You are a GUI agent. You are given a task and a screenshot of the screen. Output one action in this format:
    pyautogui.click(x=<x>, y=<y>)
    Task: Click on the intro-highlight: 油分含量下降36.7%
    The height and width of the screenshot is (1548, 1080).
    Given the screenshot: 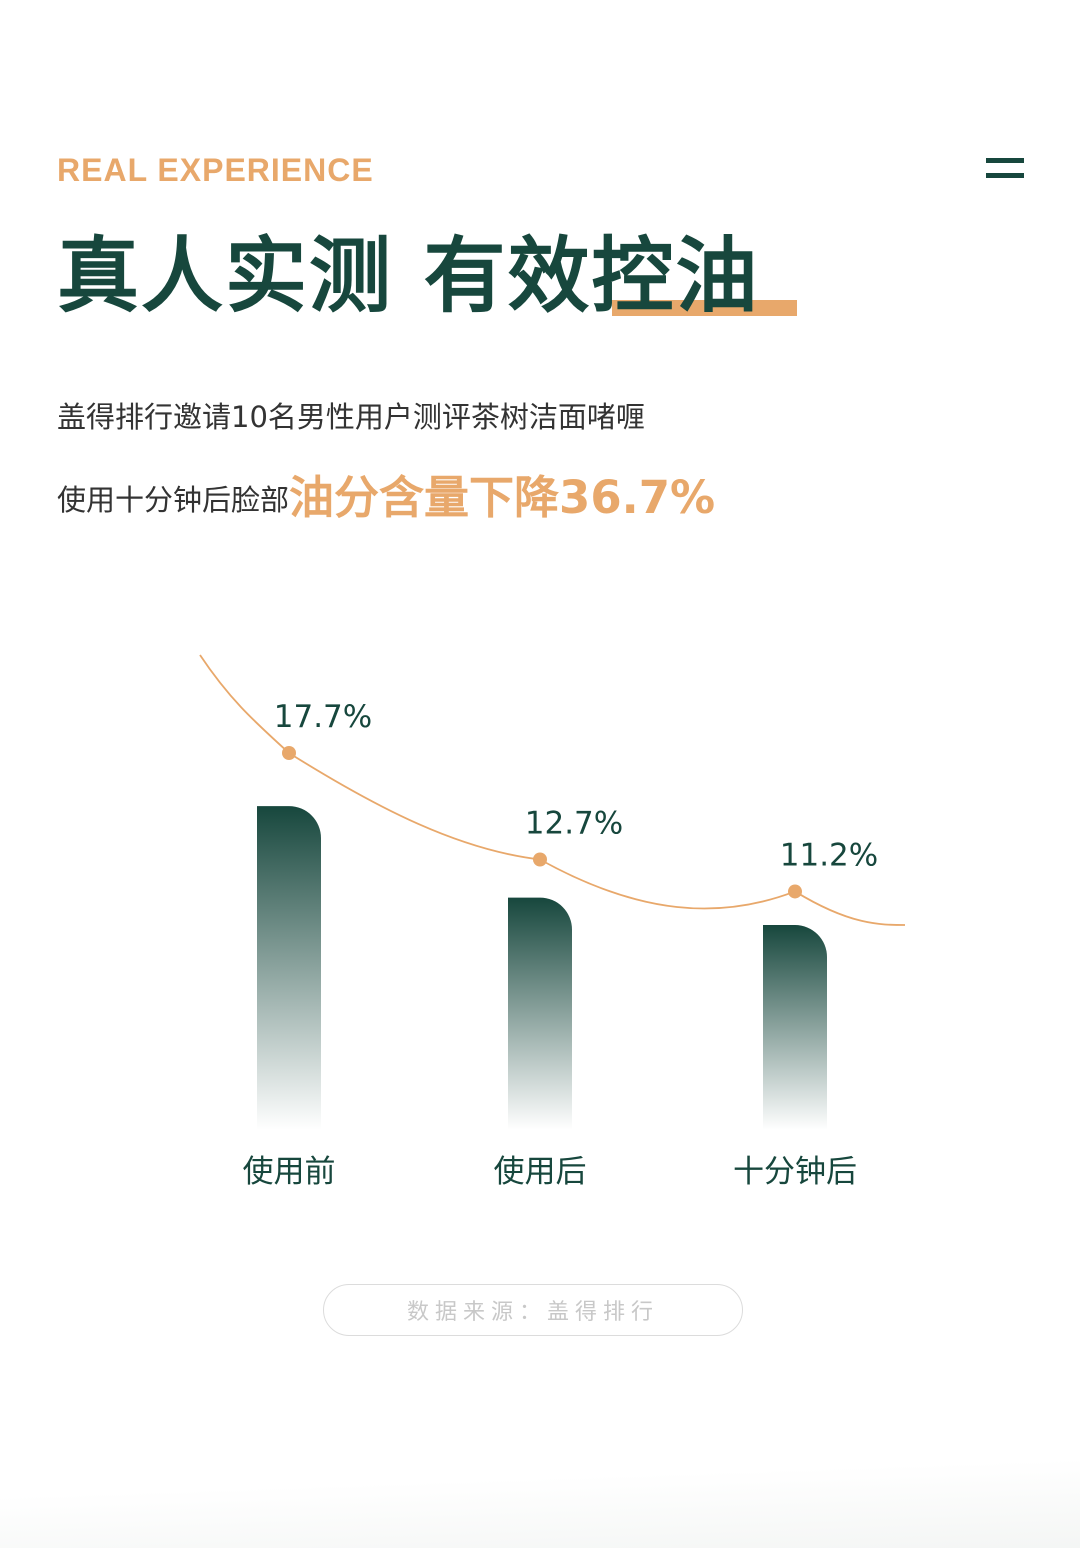 What is the action you would take?
    pyautogui.click(x=502, y=497)
    